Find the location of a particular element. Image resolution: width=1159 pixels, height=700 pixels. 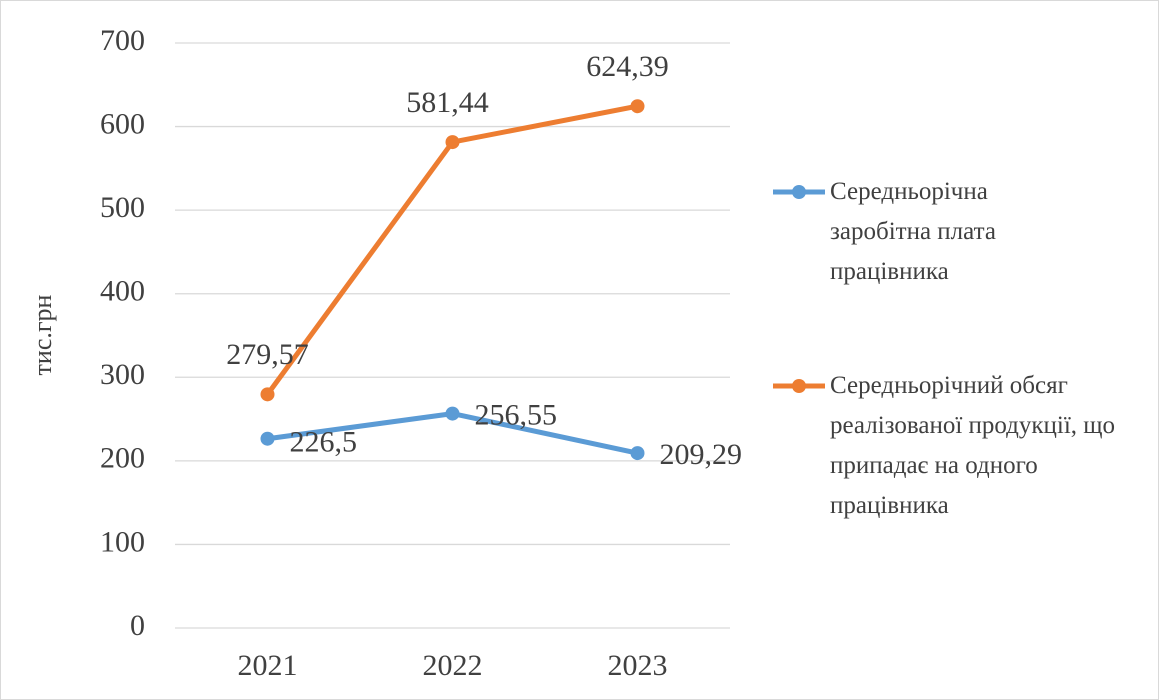

y-tick-label: 100 is located at coordinates (122, 541).